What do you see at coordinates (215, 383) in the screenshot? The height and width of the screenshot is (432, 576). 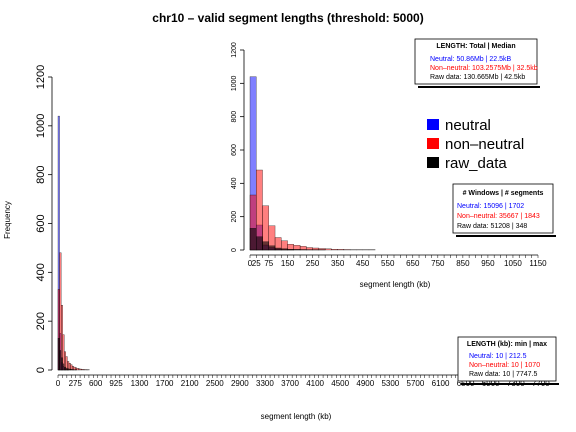 I see `x-tick-label: 2500` at bounding box center [215, 383].